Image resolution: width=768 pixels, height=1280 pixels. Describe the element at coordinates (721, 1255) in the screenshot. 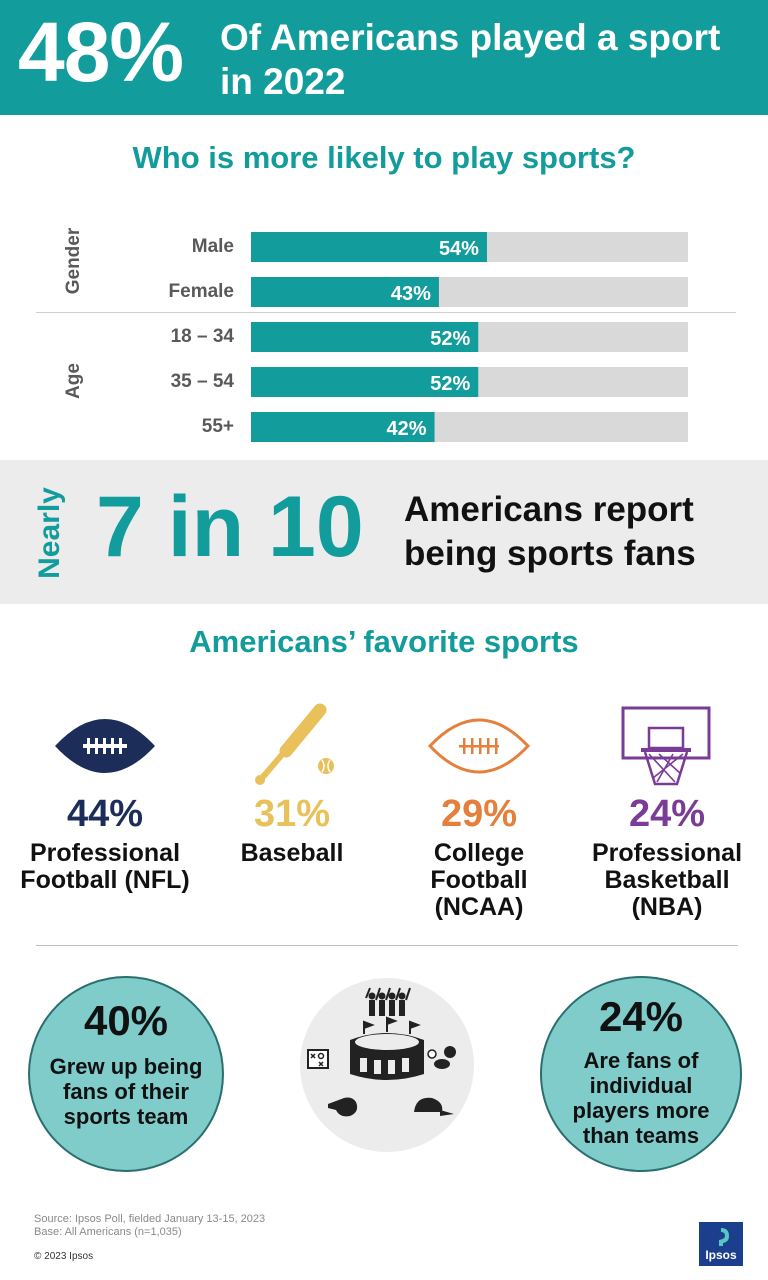

I see `logo-text: Ipsos` at that location.